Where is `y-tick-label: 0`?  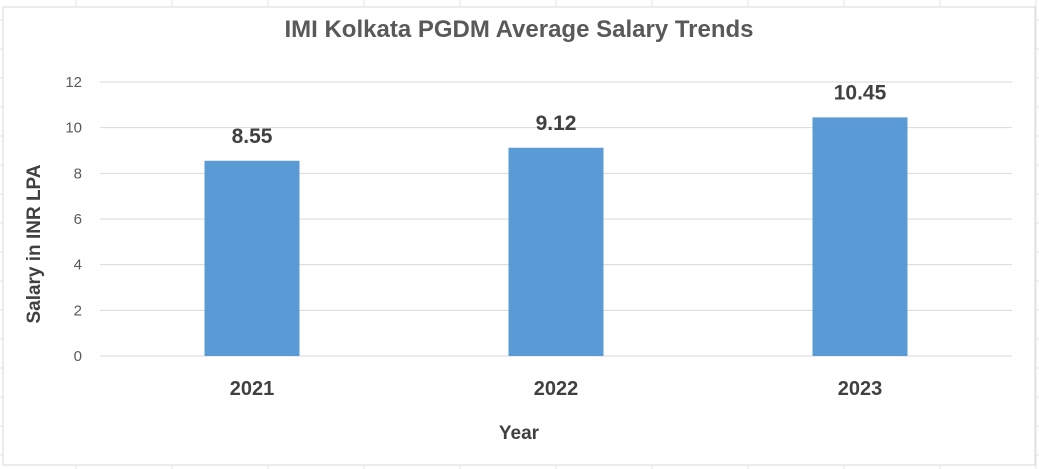 y-tick-label: 0 is located at coordinates (78, 356).